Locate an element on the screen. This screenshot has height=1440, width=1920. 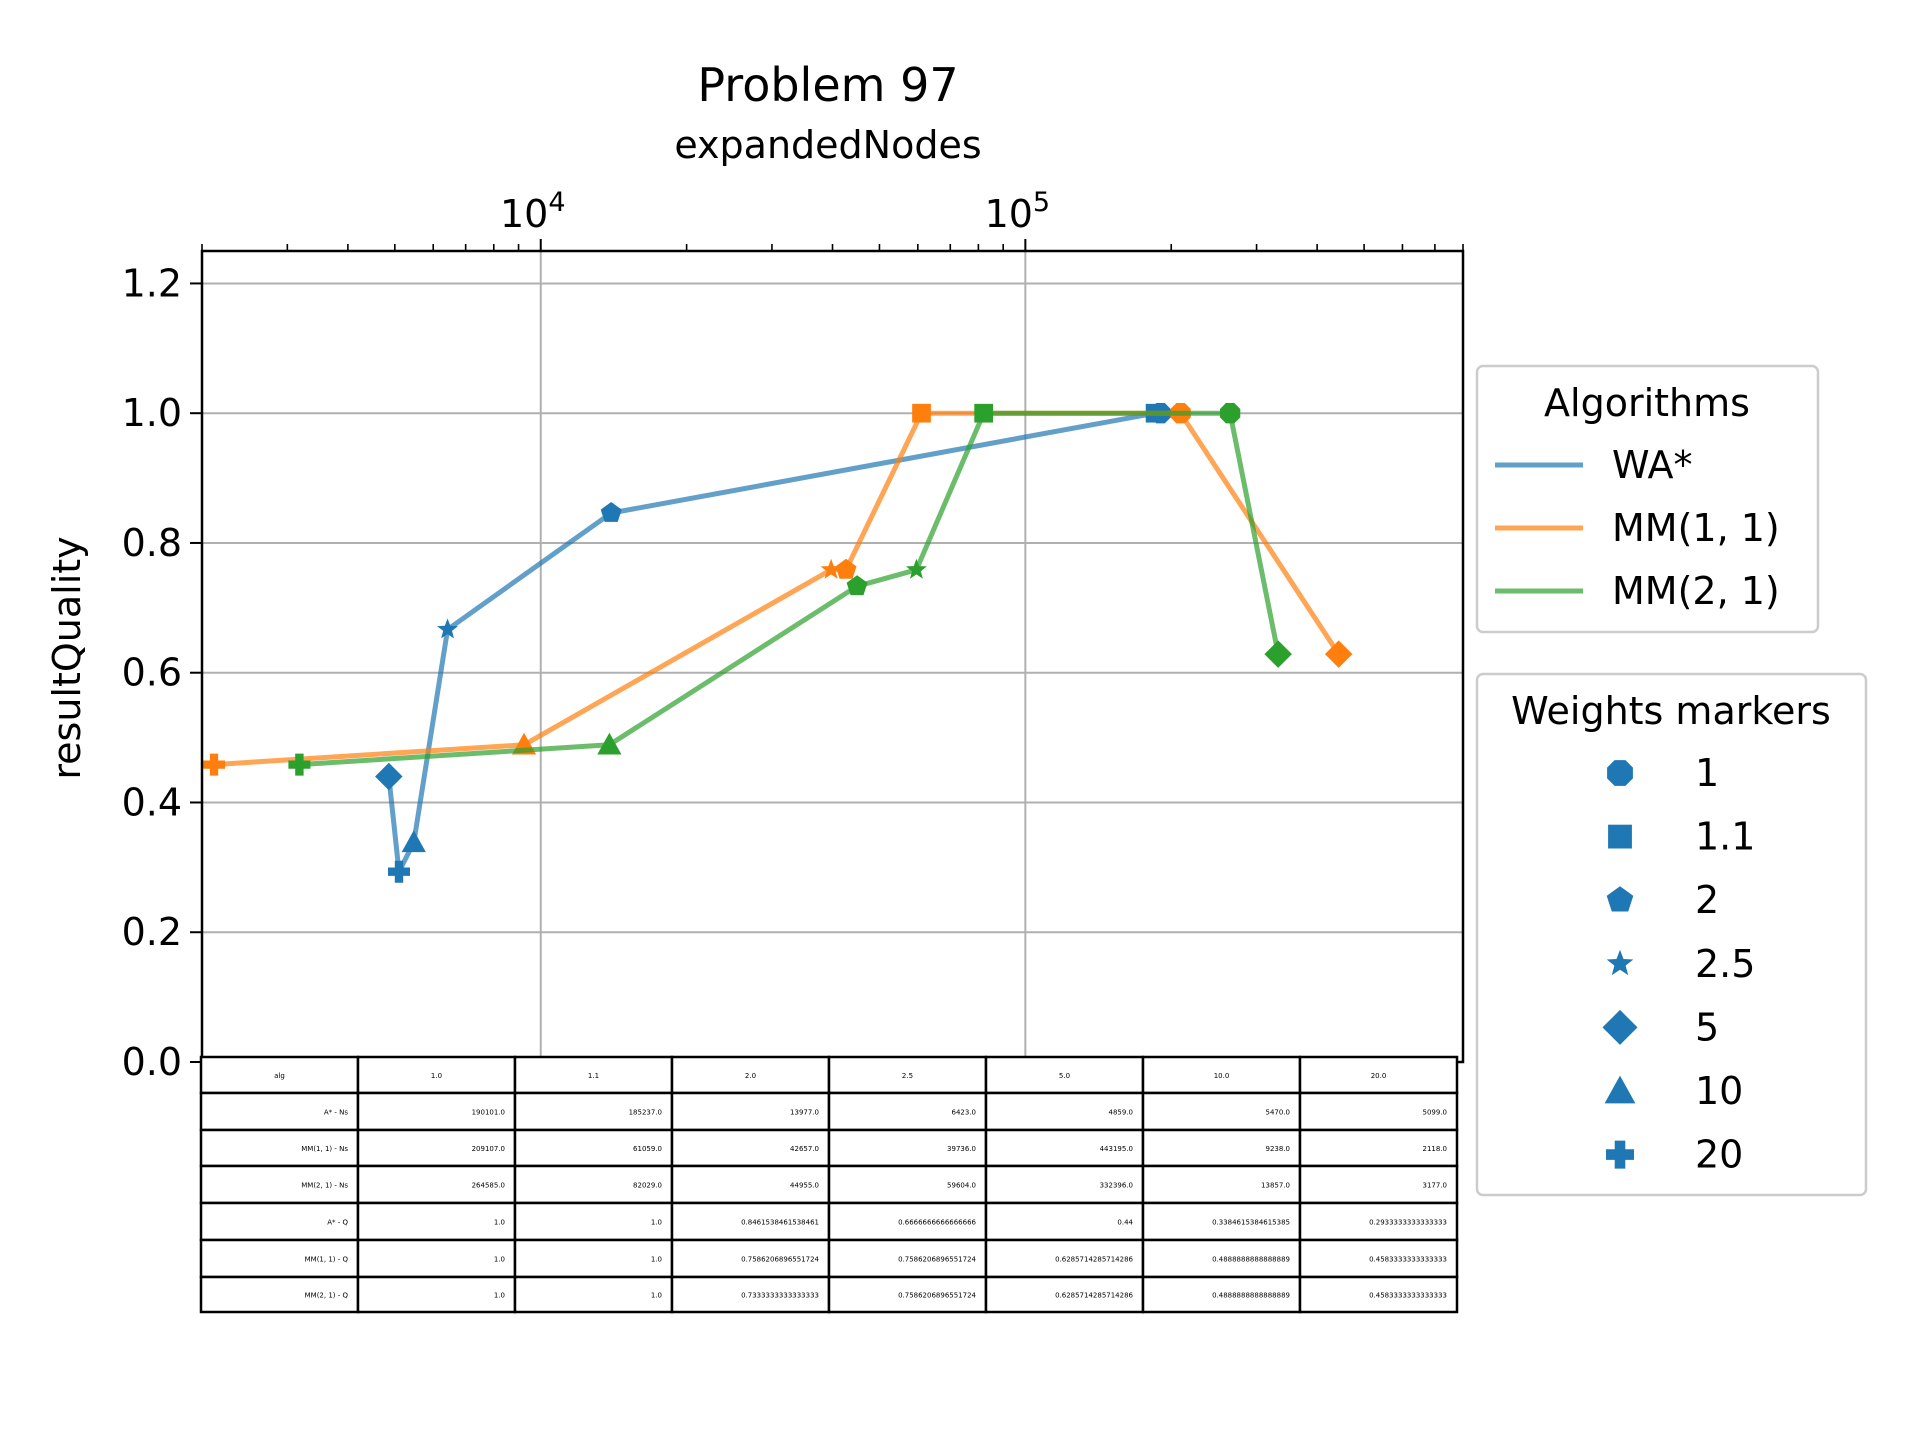
y-tick-label: 1.0 is located at coordinates (152, 413).